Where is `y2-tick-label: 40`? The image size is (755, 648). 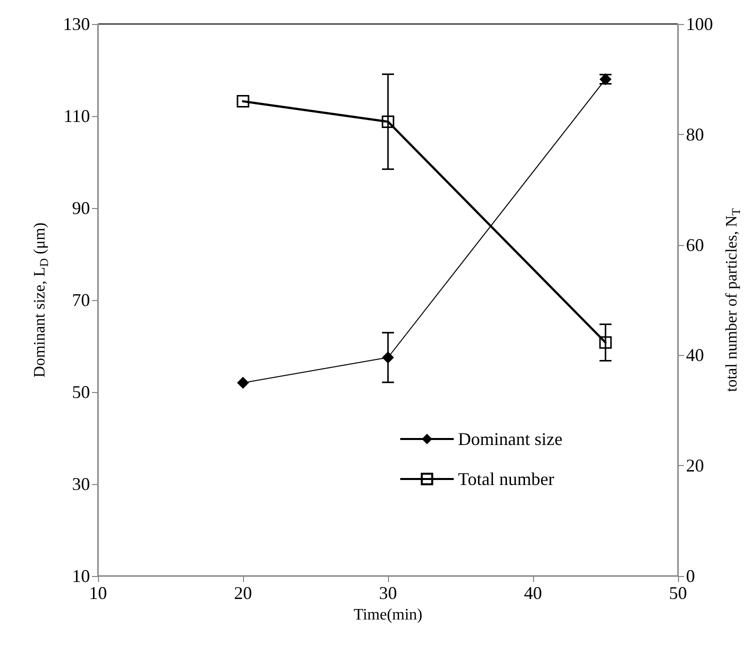 y2-tick-label: 40 is located at coordinates (695, 355).